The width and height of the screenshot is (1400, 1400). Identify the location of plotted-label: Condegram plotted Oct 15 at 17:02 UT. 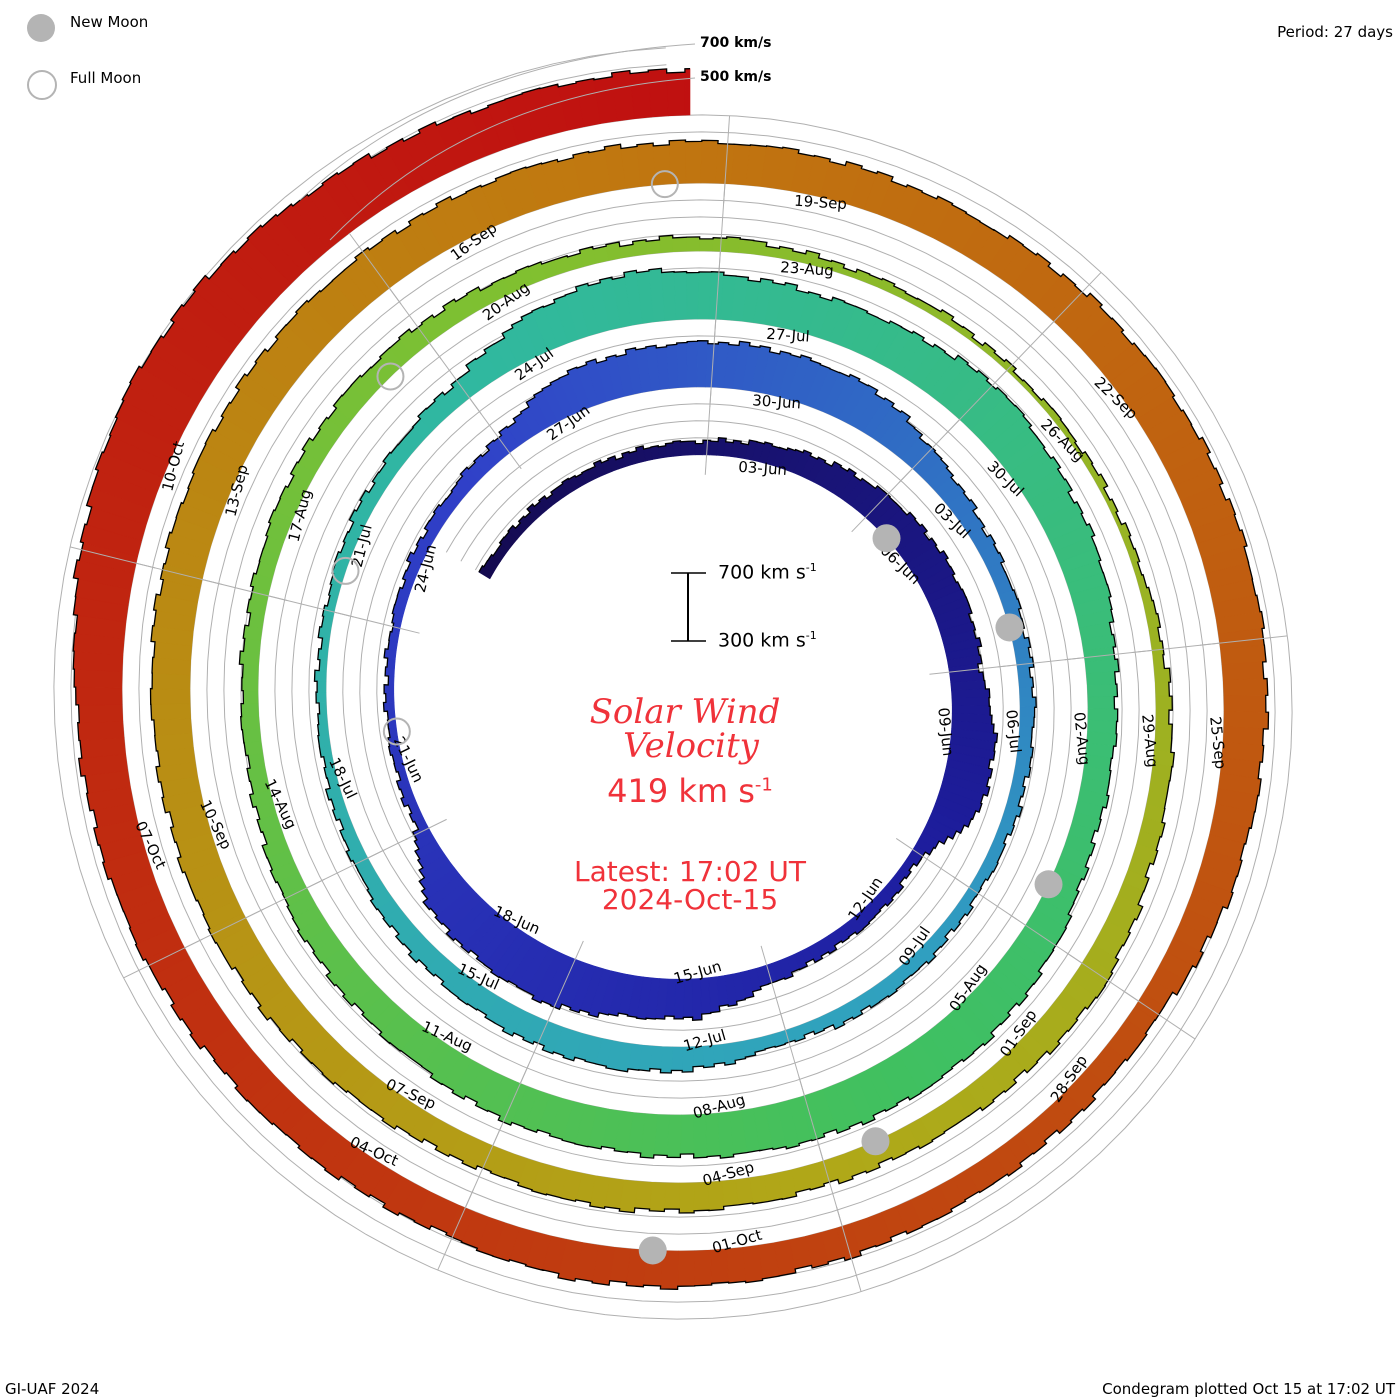
(1248, 1389).